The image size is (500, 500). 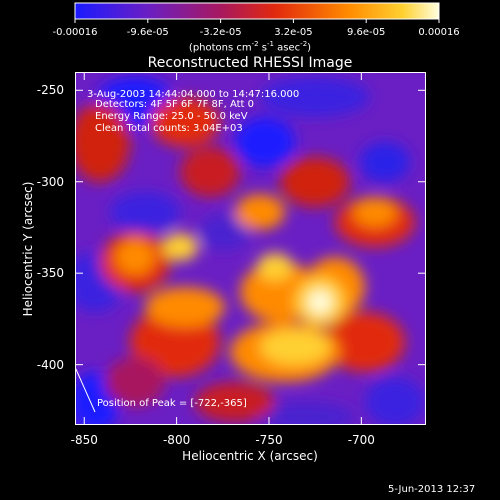 What do you see at coordinates (147, 32) in the screenshot?
I see `colorbar-tick-label: -9.6e-05` at bounding box center [147, 32].